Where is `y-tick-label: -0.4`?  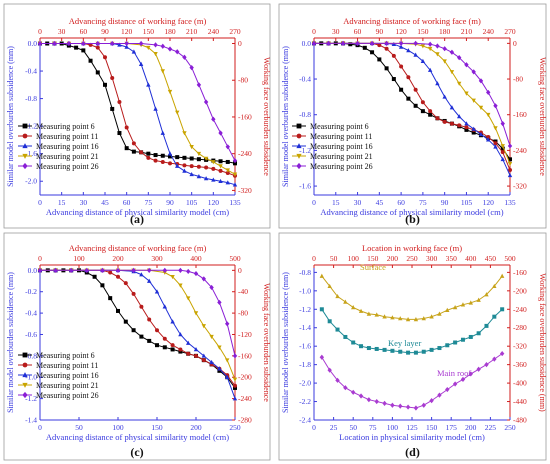
y-tick-label: -0.4 is located at coordinates (31, 71).